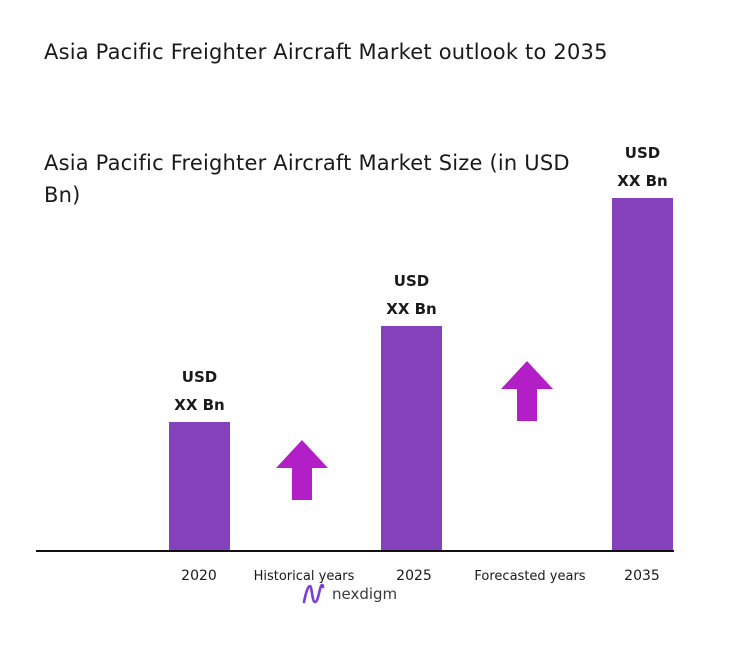  Describe the element at coordinates (642, 576) in the screenshot. I see `x-tick-label-2035: 2035` at that location.